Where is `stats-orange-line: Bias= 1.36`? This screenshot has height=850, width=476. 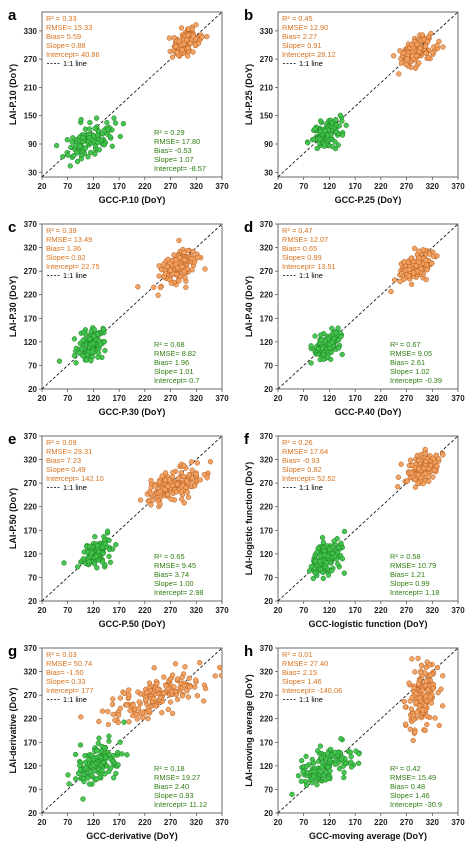
stats-orange-line: Bias= 1.36 is located at coordinates (63, 248).